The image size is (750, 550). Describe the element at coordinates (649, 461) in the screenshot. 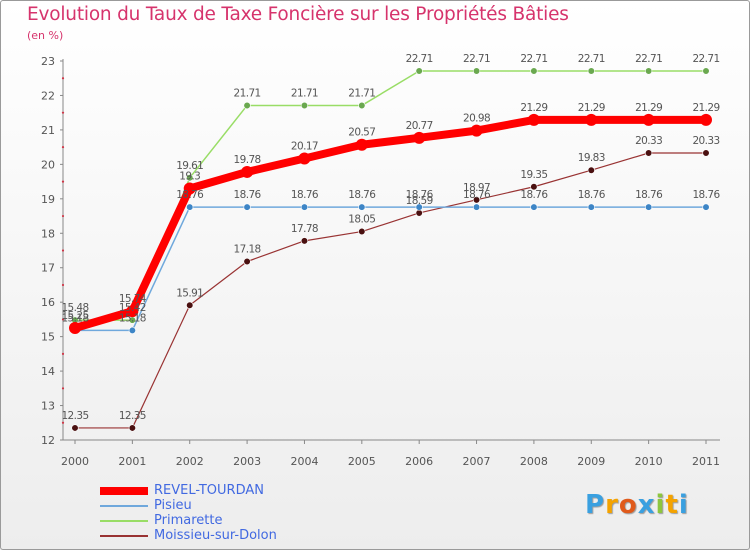

I see `x-tick-label: 2010` at that location.